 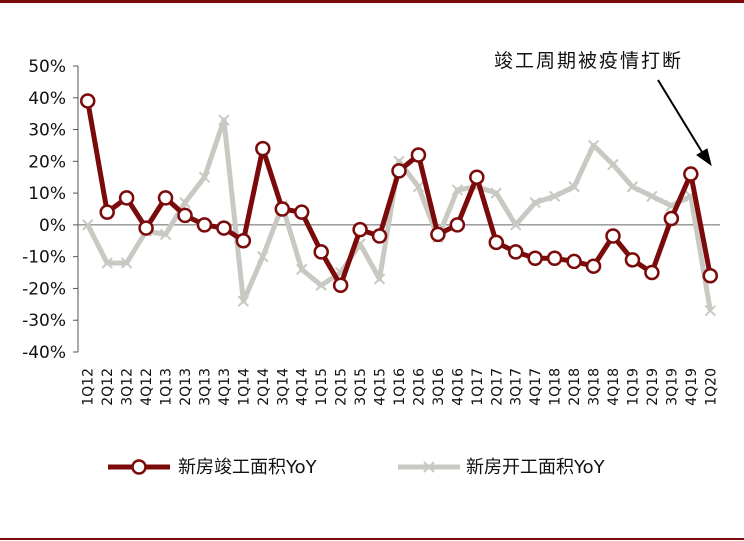 I want to click on legend-marker-completions, so click(x=139, y=467).